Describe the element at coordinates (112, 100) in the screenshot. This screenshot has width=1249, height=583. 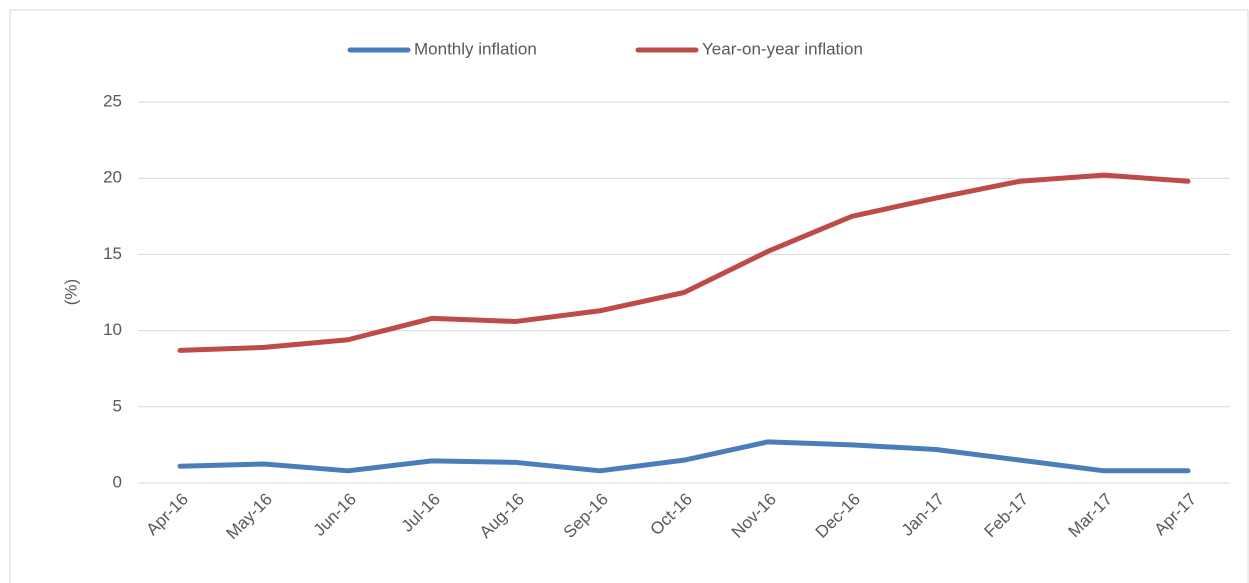
I see `y-tick-label: 25` at that location.